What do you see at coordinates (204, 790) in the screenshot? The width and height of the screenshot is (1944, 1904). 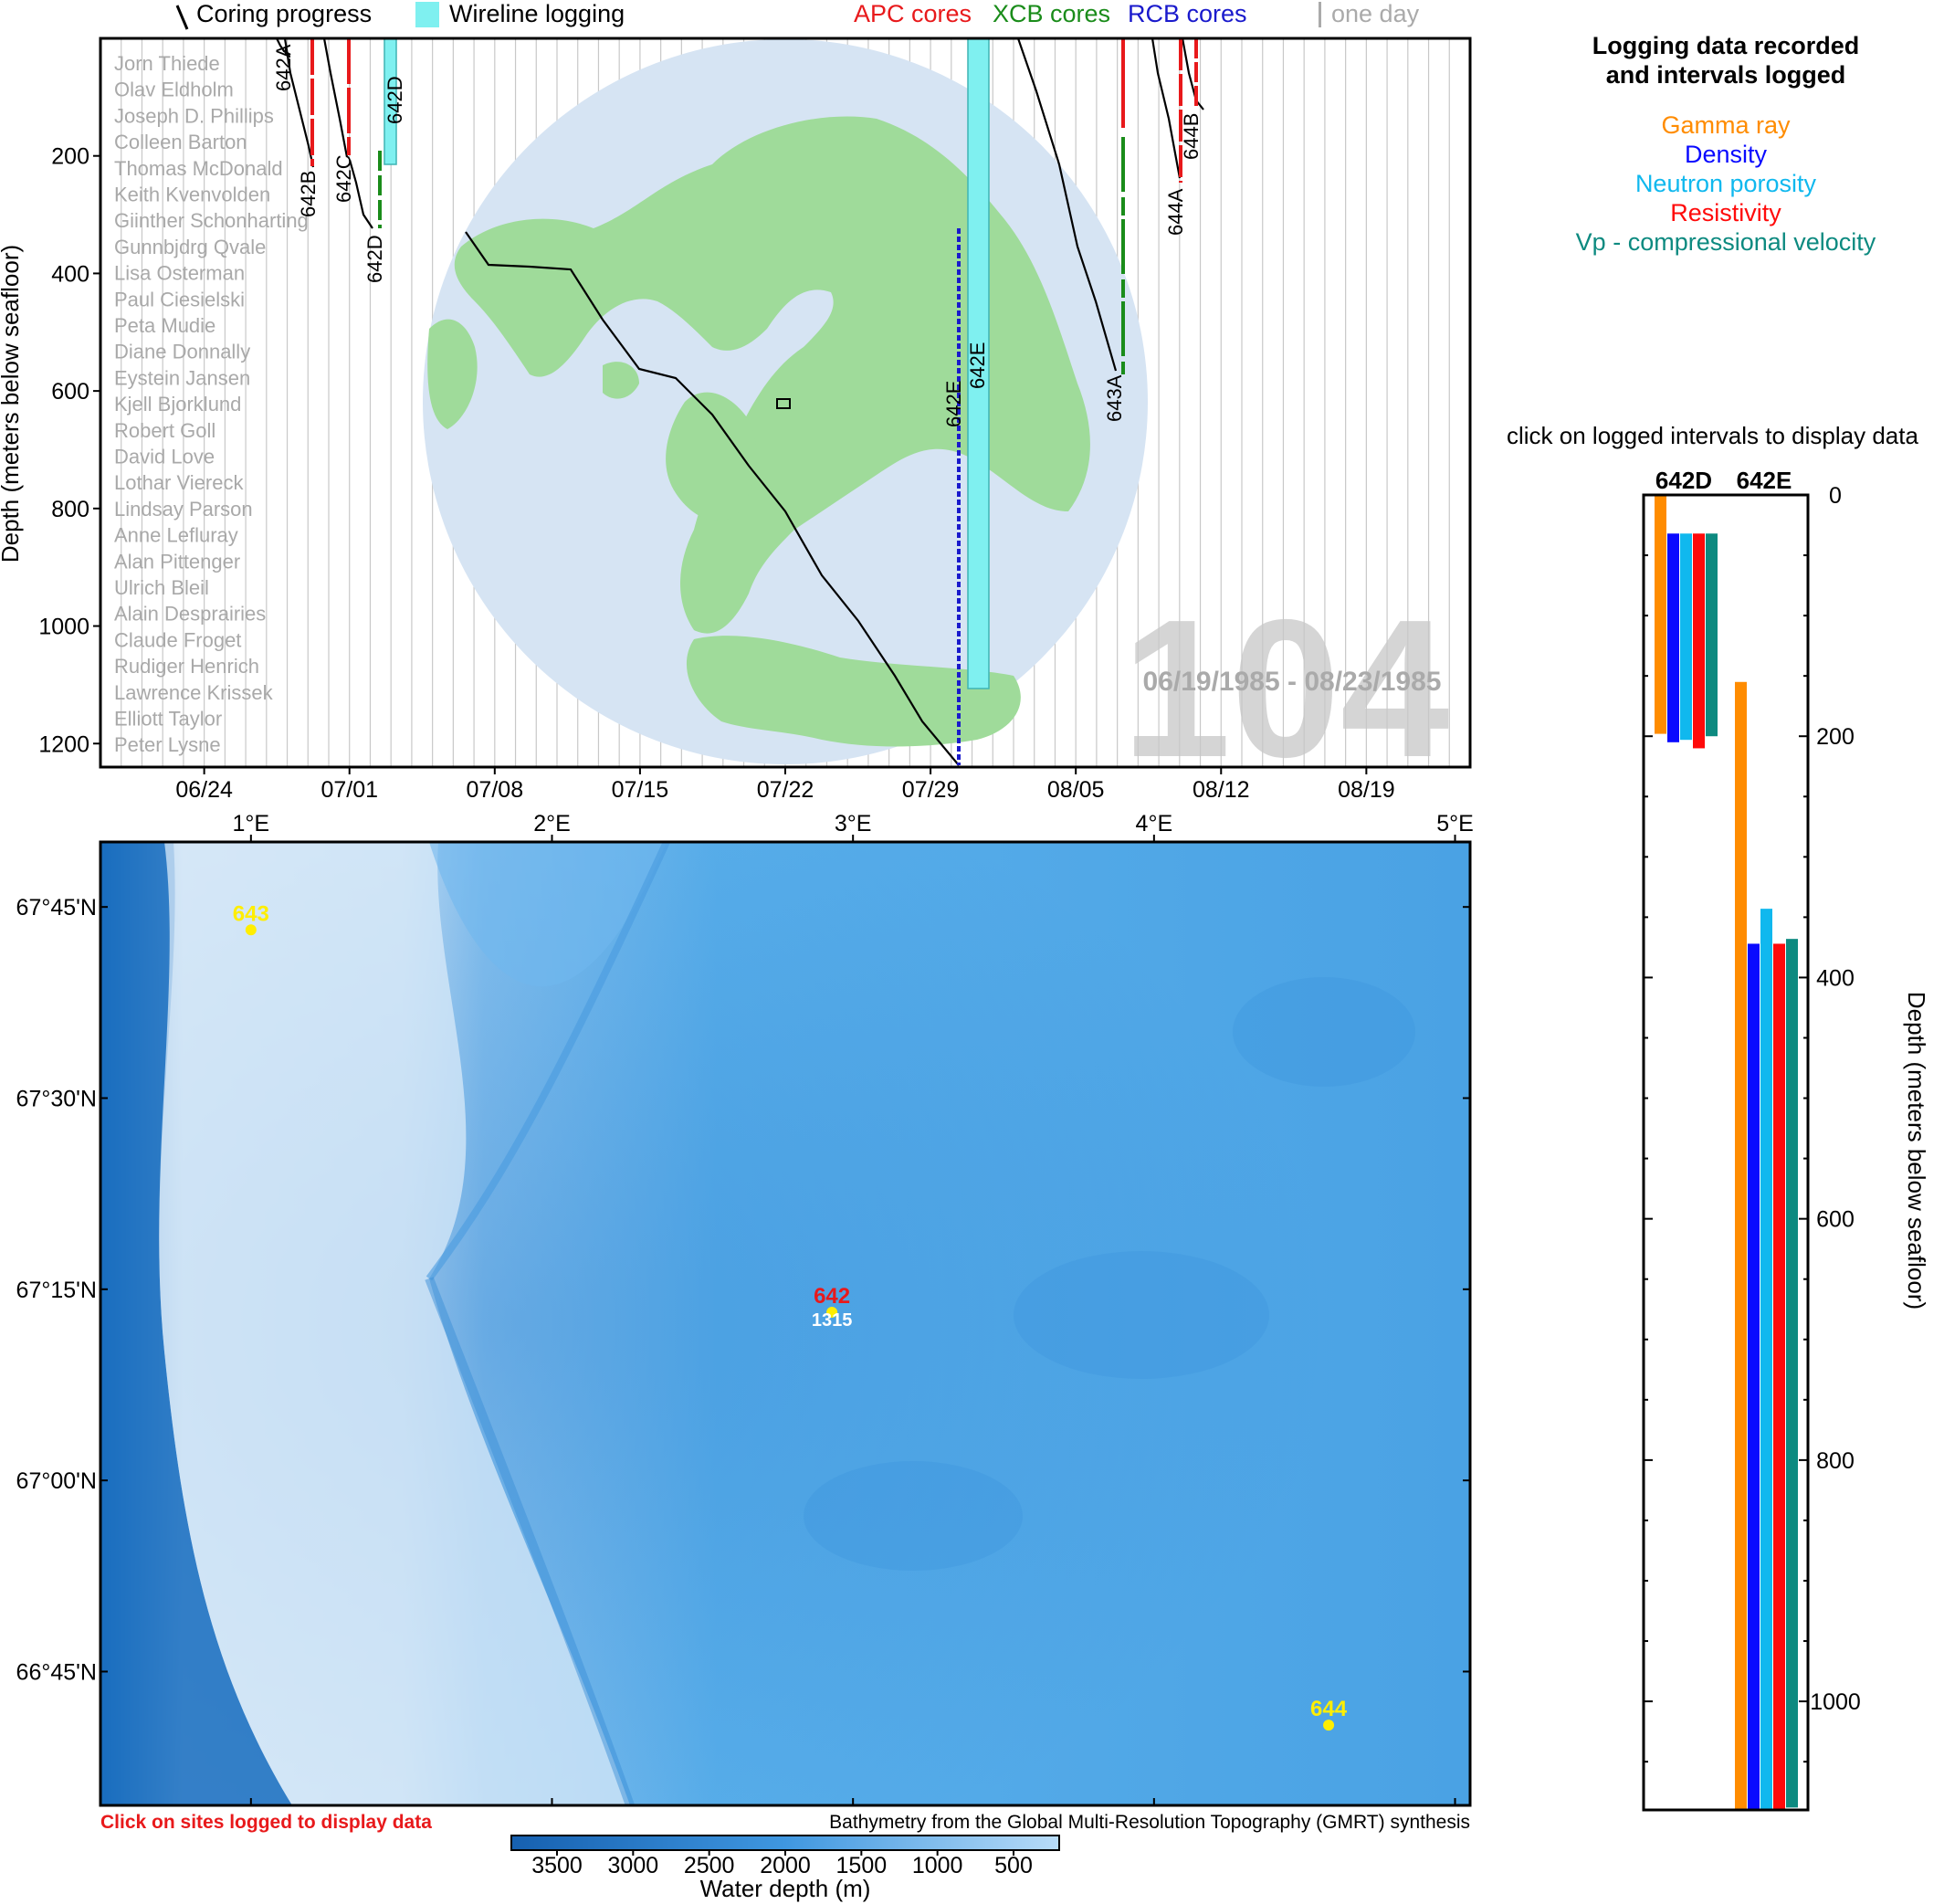 I see `timeline-date-tick: 06/24` at bounding box center [204, 790].